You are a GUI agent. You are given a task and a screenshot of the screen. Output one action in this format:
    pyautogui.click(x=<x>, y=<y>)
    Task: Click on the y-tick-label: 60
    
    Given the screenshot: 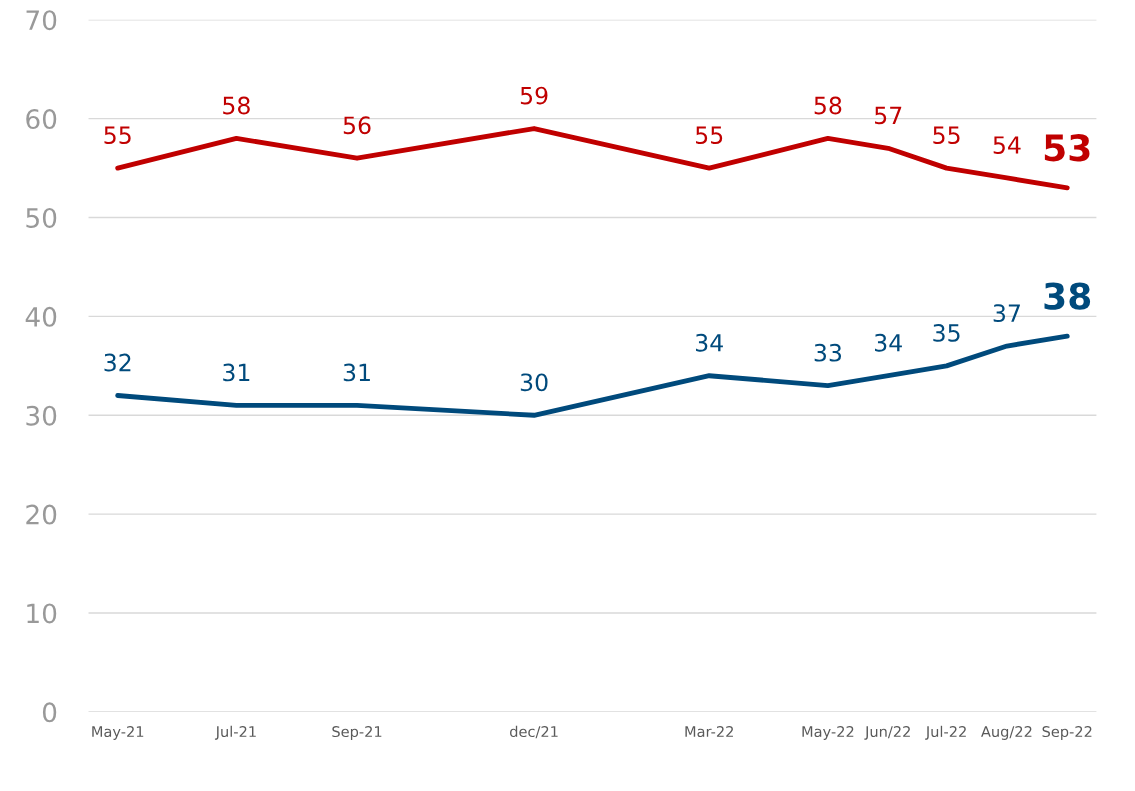 What is the action you would take?
    pyautogui.click(x=41, y=119)
    